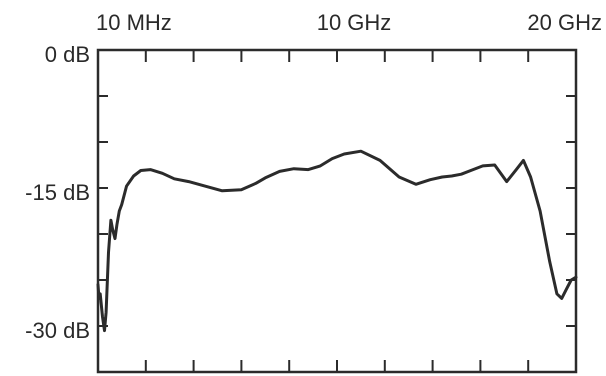 The height and width of the screenshot is (376, 606). Describe the element at coordinates (57, 330) in the screenshot. I see `y-tick-label-minus30db: -30 dB` at that location.